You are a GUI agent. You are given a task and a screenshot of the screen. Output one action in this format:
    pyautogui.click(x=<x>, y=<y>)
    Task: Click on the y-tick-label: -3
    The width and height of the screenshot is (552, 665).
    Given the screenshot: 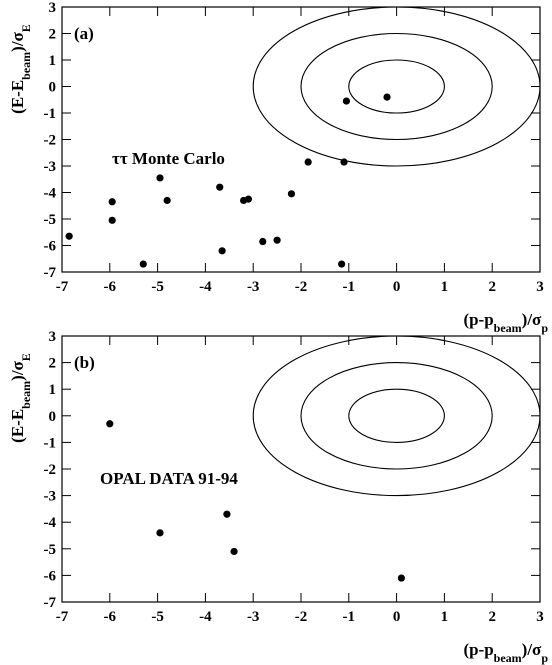 What is the action you would take?
    pyautogui.click(x=50, y=167)
    